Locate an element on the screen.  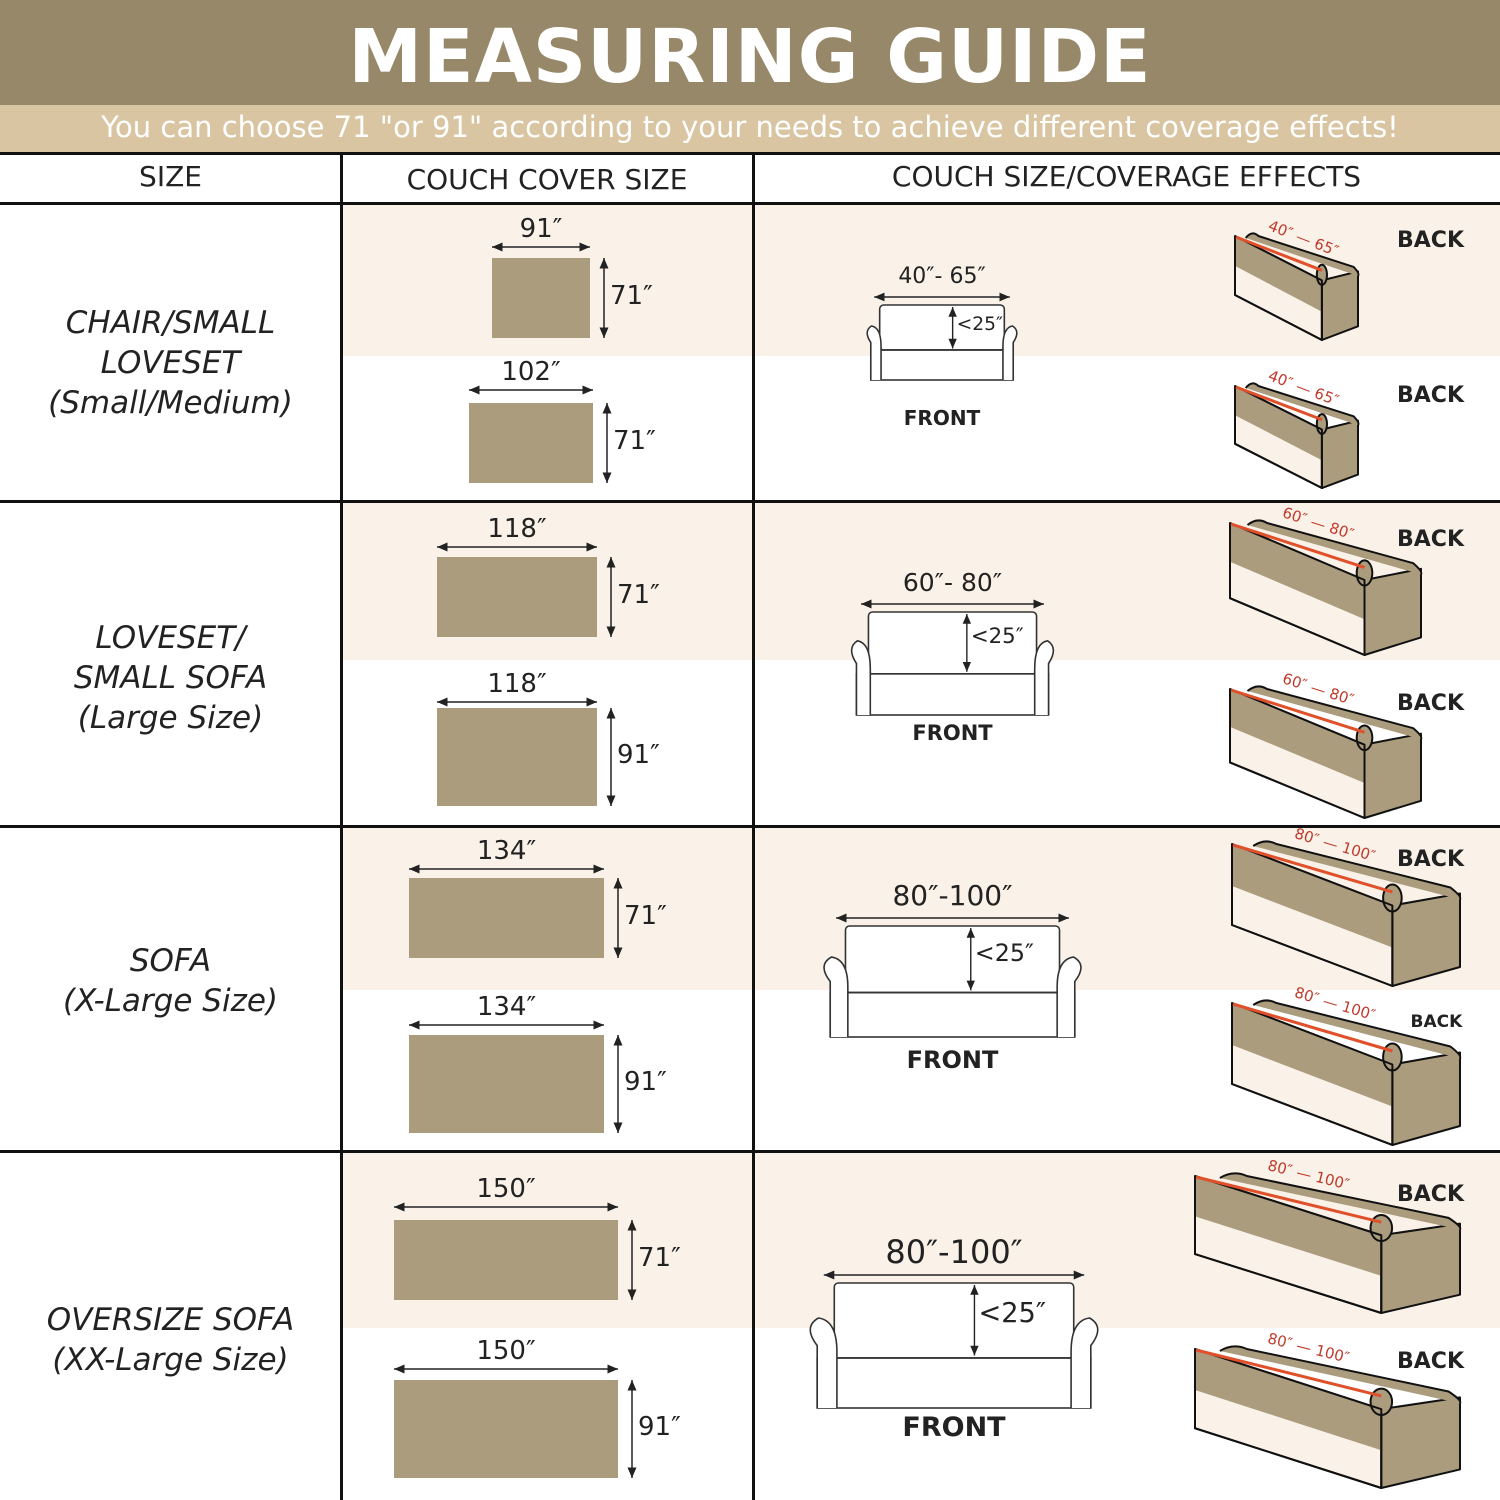
size-label-line: LOVESET is located at coordinates (170, 363).